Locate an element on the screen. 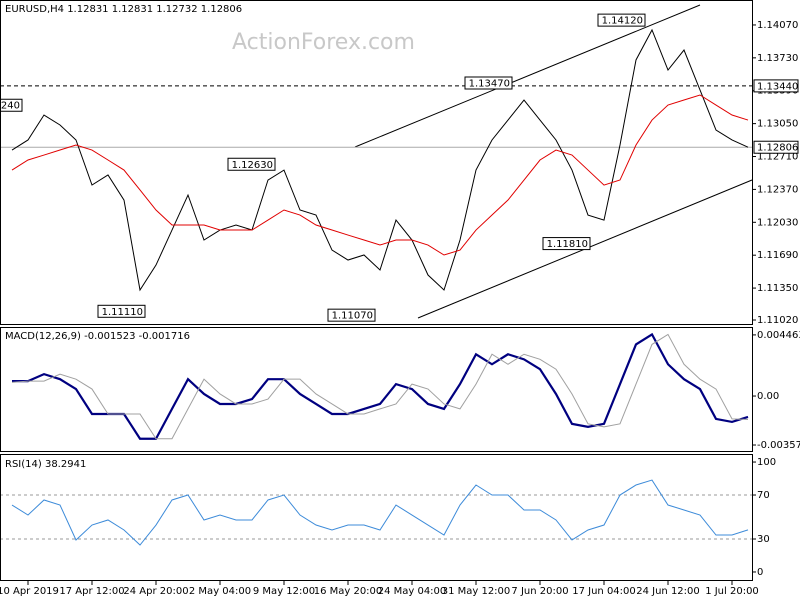 The height and width of the screenshot is (600, 800). x-tick-label: 1 Jul 20:00 is located at coordinates (732, 591).